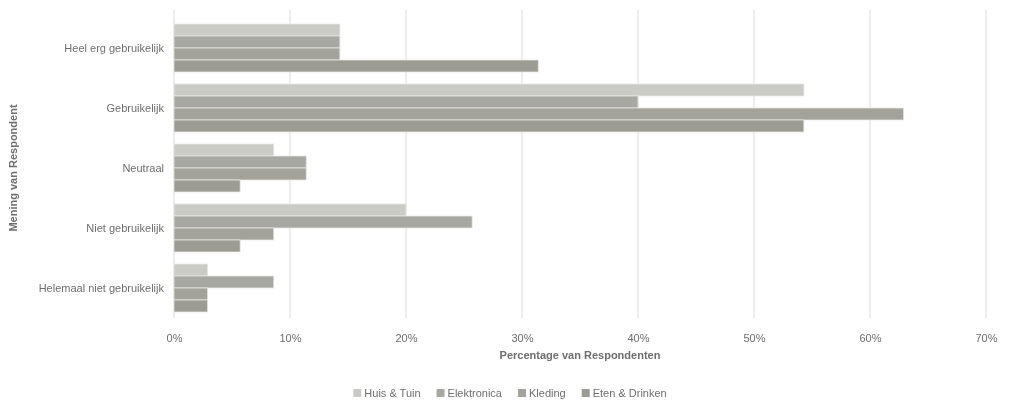  I want to click on x-tick-label: 70%, so click(986, 337).